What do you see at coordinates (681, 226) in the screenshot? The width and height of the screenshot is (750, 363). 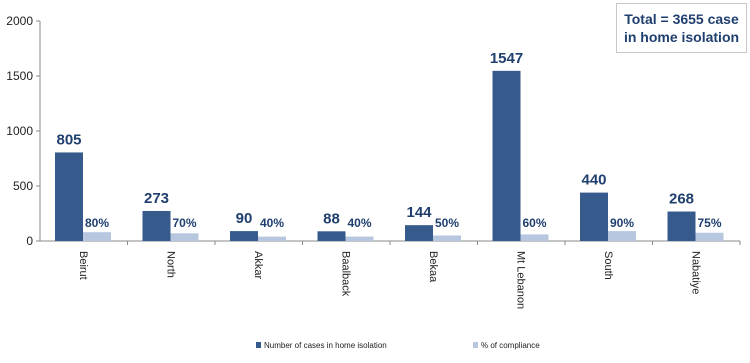 I see `bar-count-nabatiye` at bounding box center [681, 226].